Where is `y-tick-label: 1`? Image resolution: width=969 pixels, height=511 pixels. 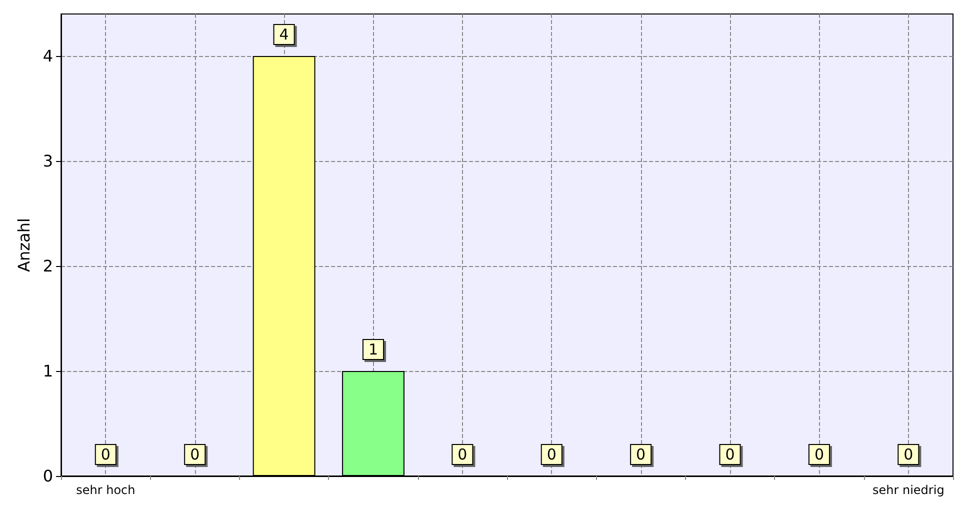
y-tick-label: 1 is located at coordinates (48, 371).